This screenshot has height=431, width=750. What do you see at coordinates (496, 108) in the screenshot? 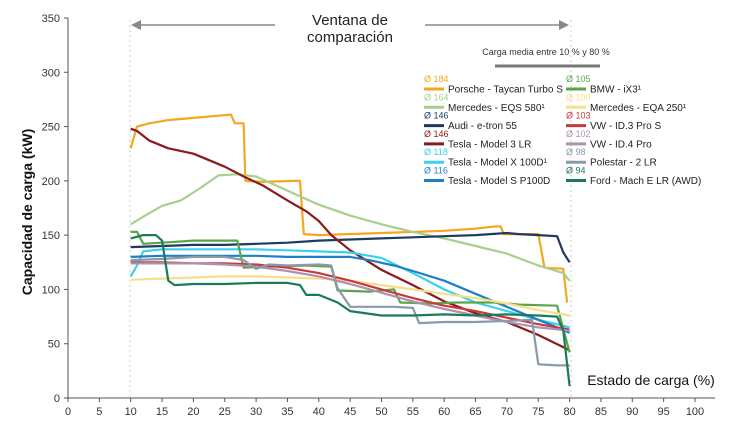
I see `legend-series-name: Mercedes - EQS 580¹` at bounding box center [496, 108].